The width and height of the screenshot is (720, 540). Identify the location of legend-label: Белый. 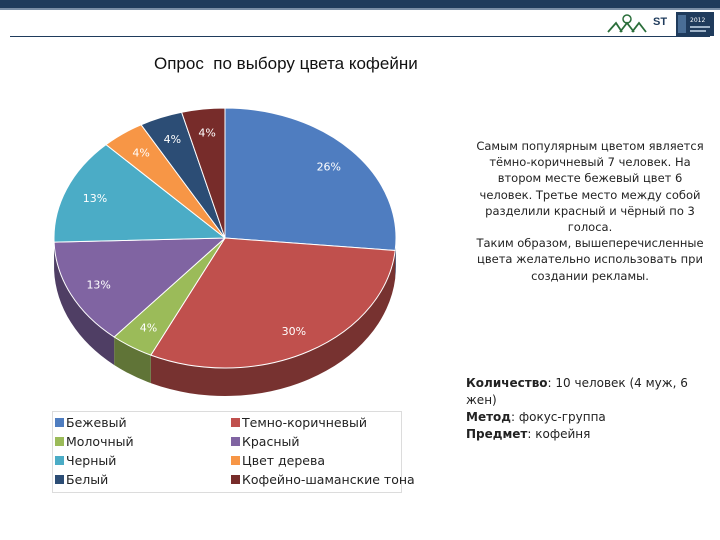
(87, 479).